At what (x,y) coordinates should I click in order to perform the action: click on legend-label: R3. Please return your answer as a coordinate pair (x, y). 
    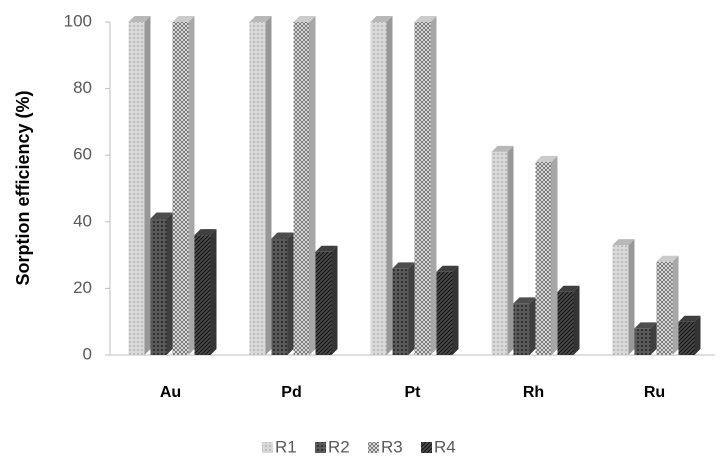
    Looking at the image, I should click on (392, 446).